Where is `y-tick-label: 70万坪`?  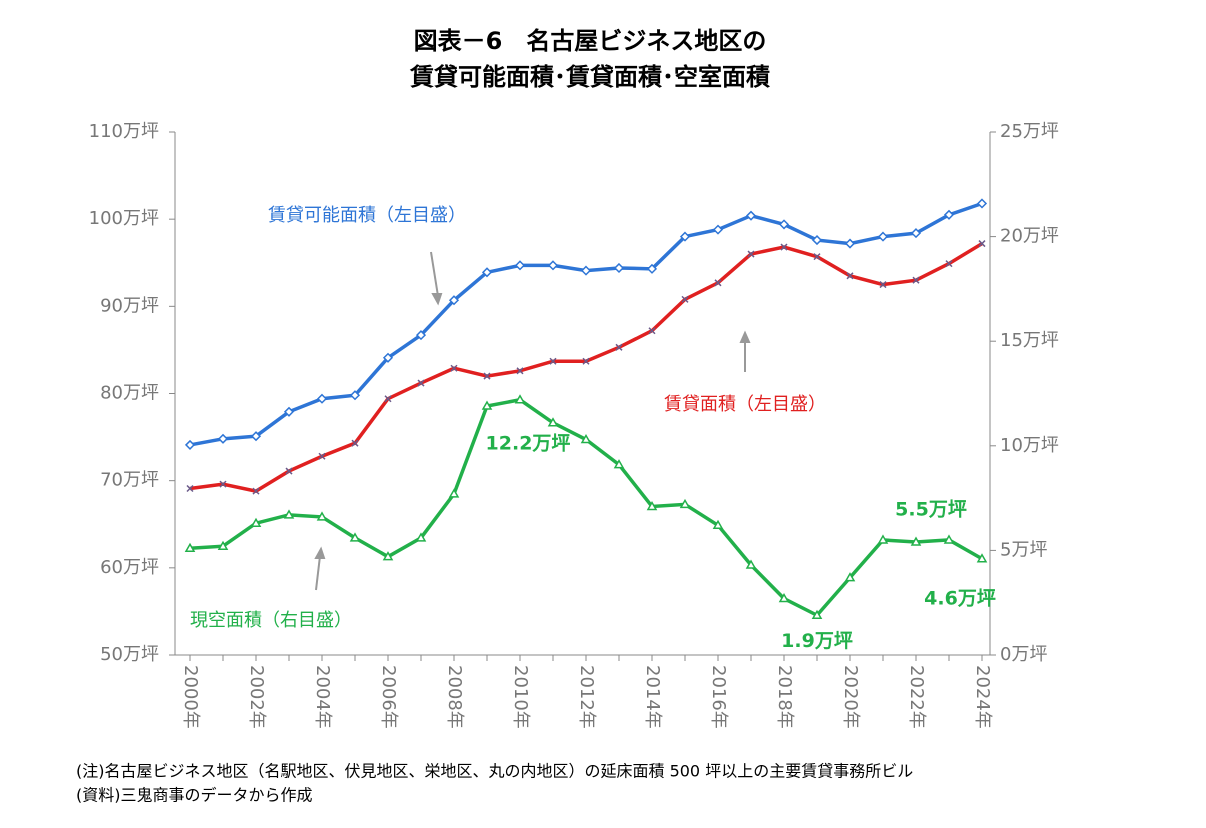 y-tick-label: 70万坪 is located at coordinates (129, 480).